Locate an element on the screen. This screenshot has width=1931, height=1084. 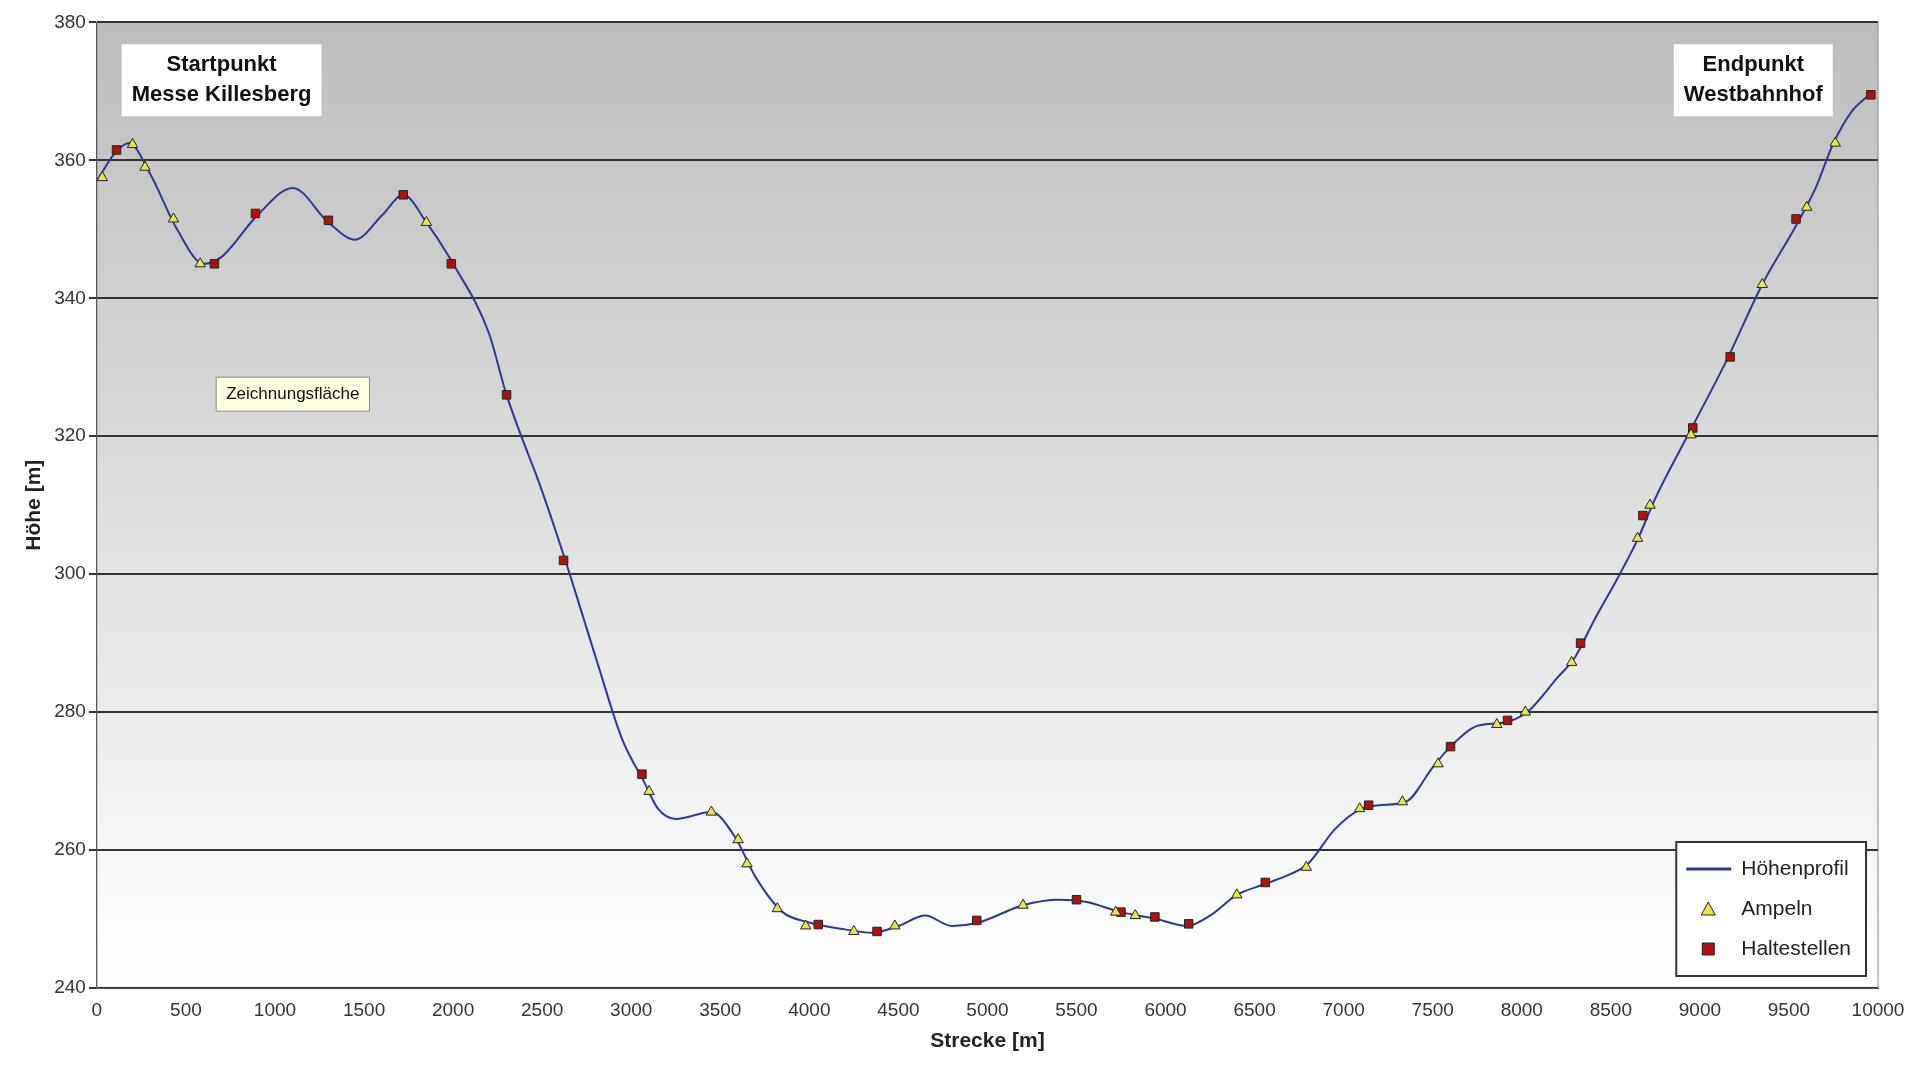
y-tick-label: 340 is located at coordinates (70, 297).